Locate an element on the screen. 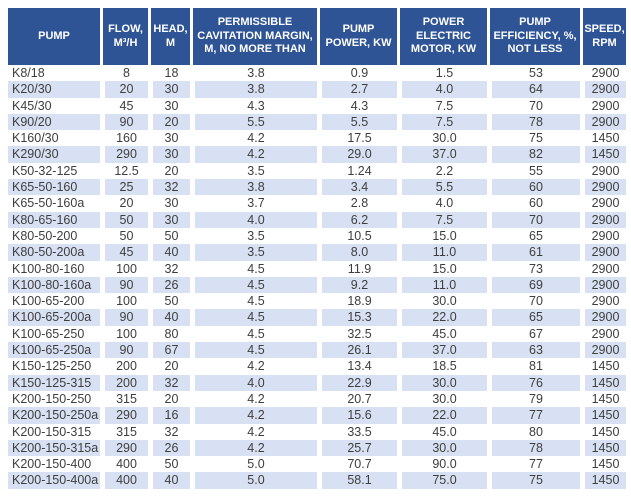 The height and width of the screenshot is (500, 631). value-cell: 53 is located at coordinates (533, 73).